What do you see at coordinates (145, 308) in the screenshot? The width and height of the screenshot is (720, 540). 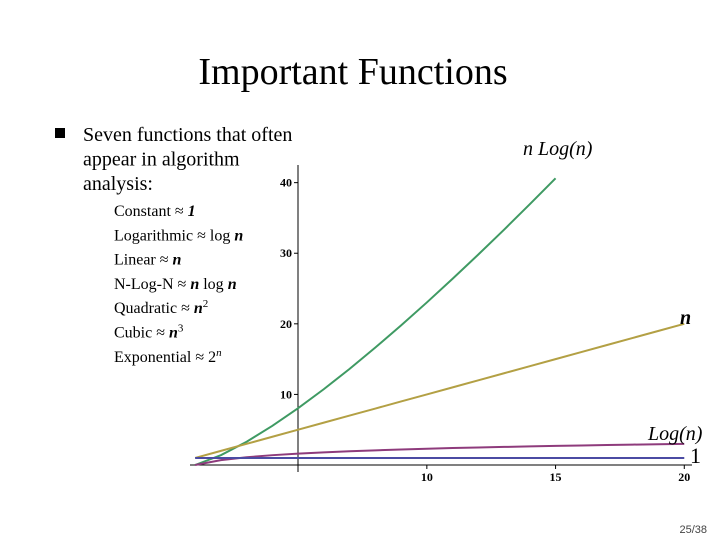 I see `function-name: Quadratic` at bounding box center [145, 308].